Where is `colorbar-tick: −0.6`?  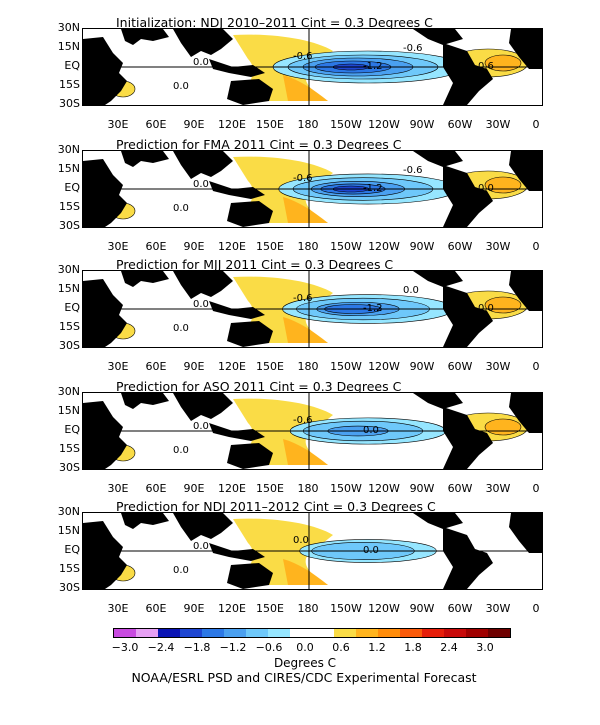 colorbar-tick: −0.6 is located at coordinates (269, 647).